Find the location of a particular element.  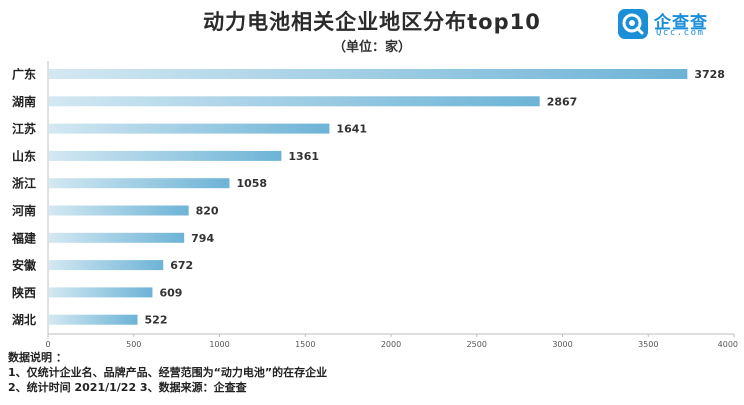

data-label: 2867 is located at coordinates (562, 101).